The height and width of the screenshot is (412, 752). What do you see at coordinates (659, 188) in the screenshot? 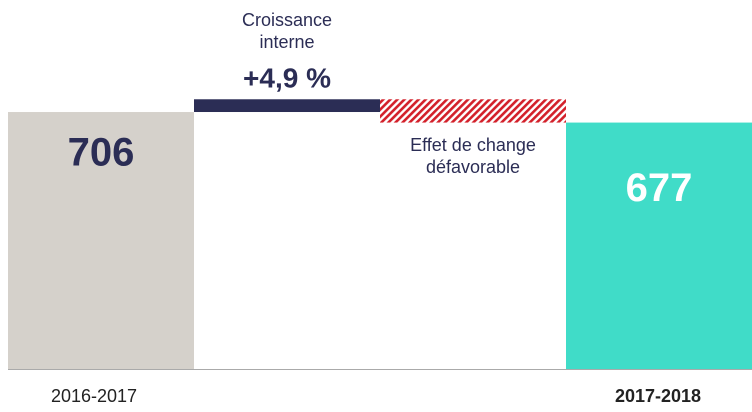
I see `value-label: 677` at bounding box center [659, 188].